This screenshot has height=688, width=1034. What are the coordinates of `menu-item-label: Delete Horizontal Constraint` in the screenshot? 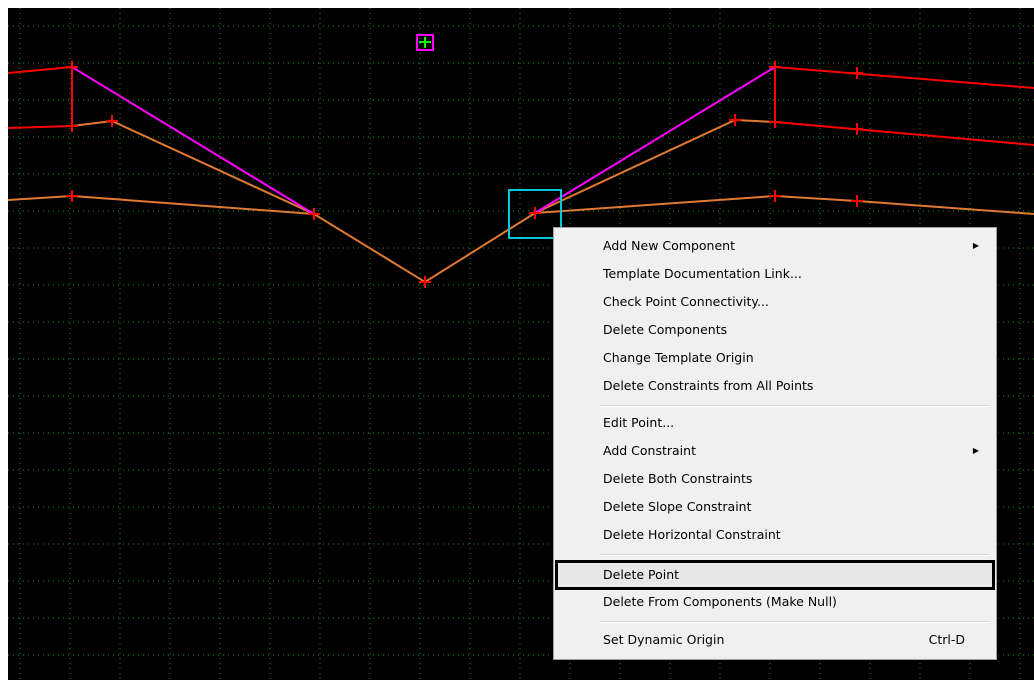 It's located at (692, 534).